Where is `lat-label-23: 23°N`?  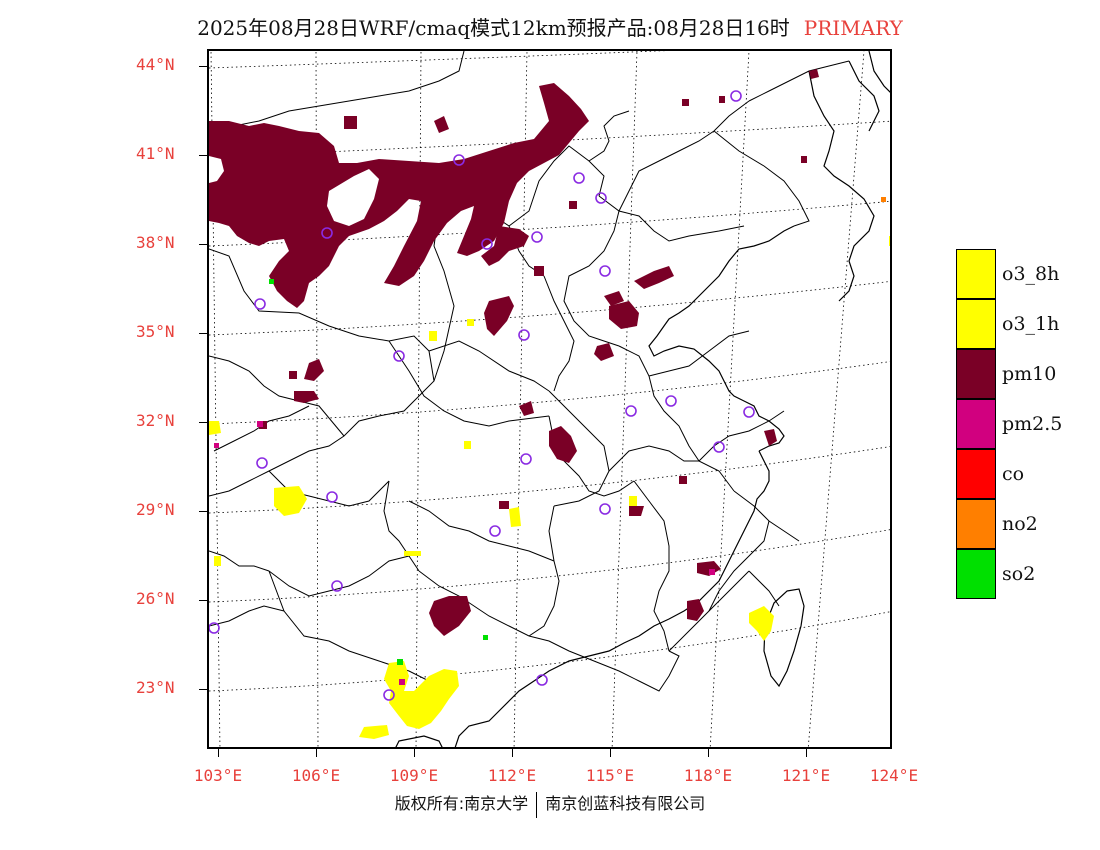
lat-label-23: 23°N is located at coordinates (155, 687).